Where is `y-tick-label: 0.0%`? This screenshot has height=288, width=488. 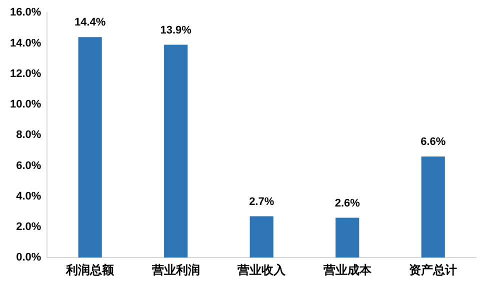
y-tick-label: 0.0% is located at coordinates (29, 258).